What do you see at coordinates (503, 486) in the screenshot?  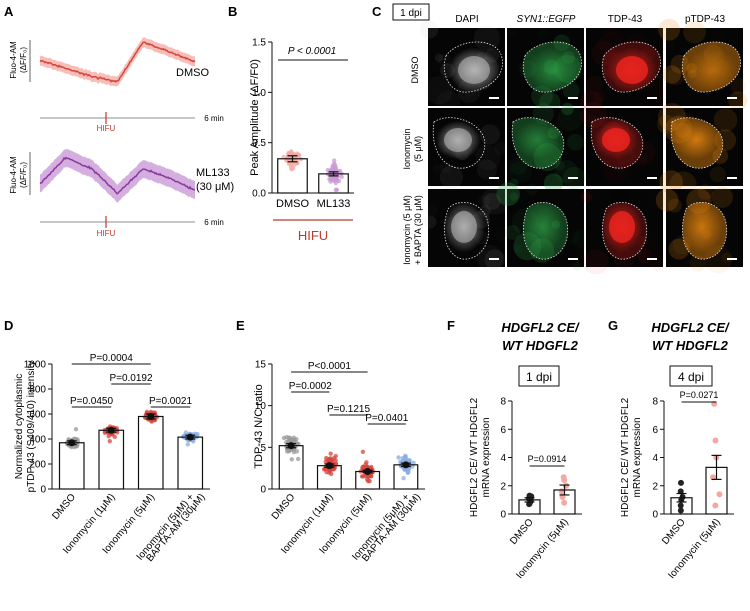 I see `F-ytick-label: 2` at bounding box center [503, 486].